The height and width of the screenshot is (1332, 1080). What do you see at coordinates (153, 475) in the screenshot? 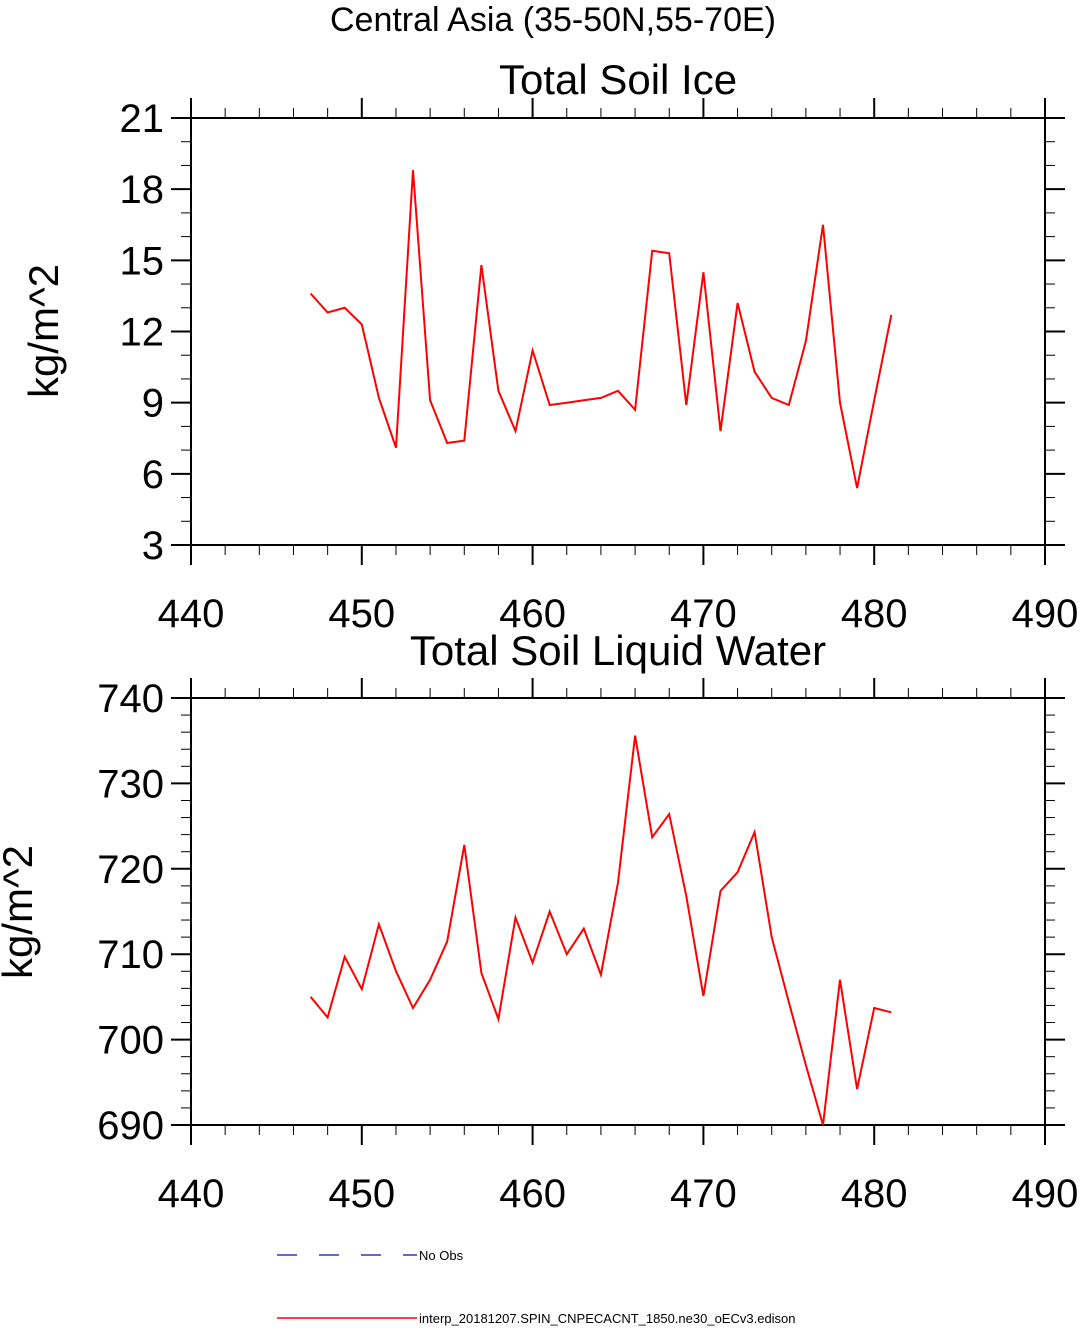
I see `y-tick-label: 6` at bounding box center [153, 475].